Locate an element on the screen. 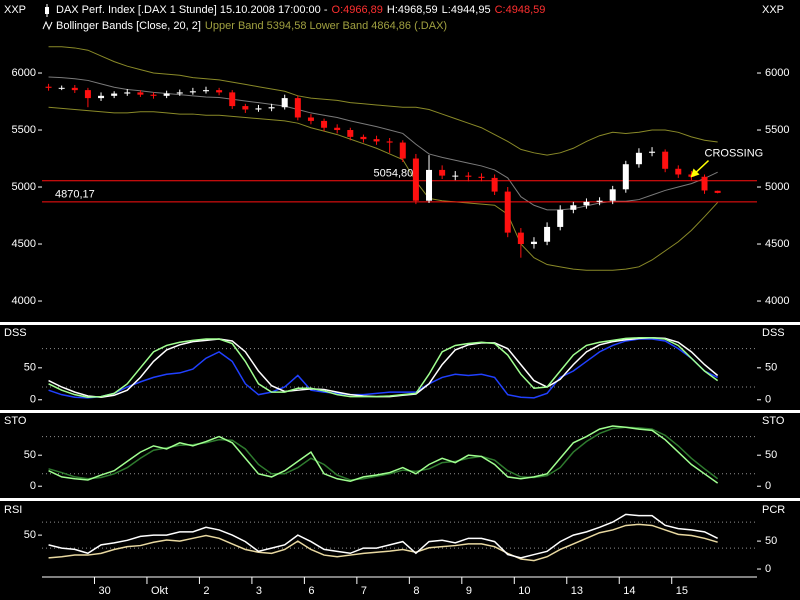  candle-icon is located at coordinates (47, 10).